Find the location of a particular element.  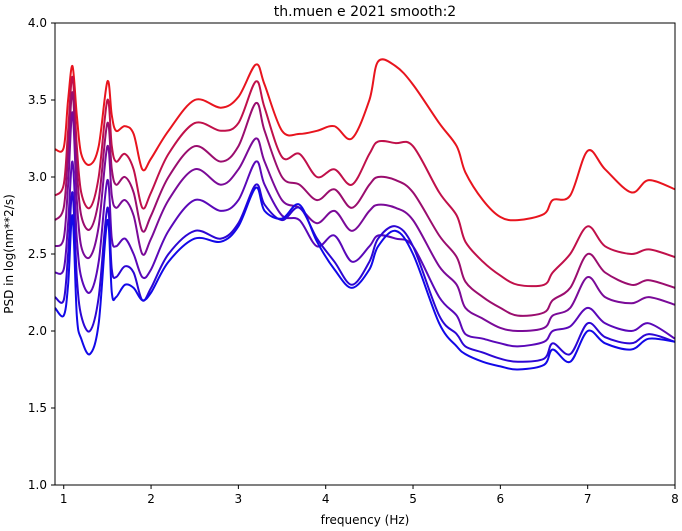

x-tick-label: 8 is located at coordinates (675, 499).